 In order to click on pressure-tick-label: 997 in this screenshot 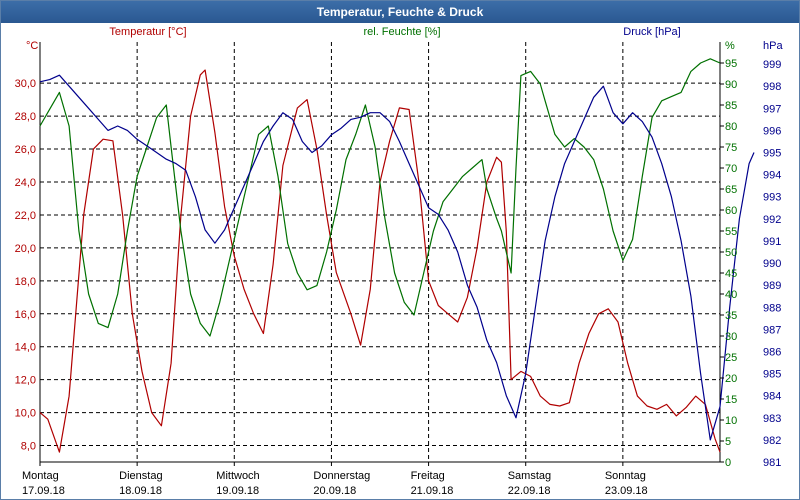, I will do `click(772, 109)`.